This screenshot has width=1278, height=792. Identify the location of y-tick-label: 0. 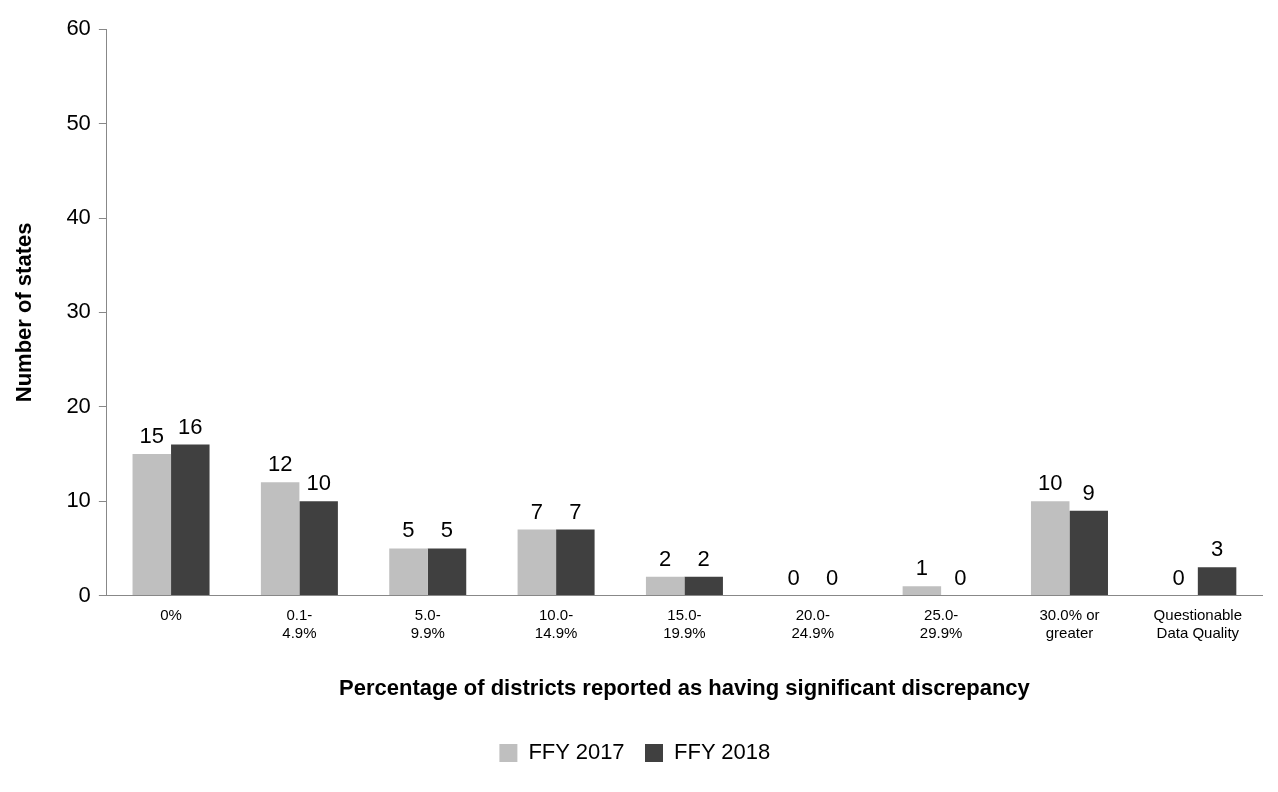
(84, 594).